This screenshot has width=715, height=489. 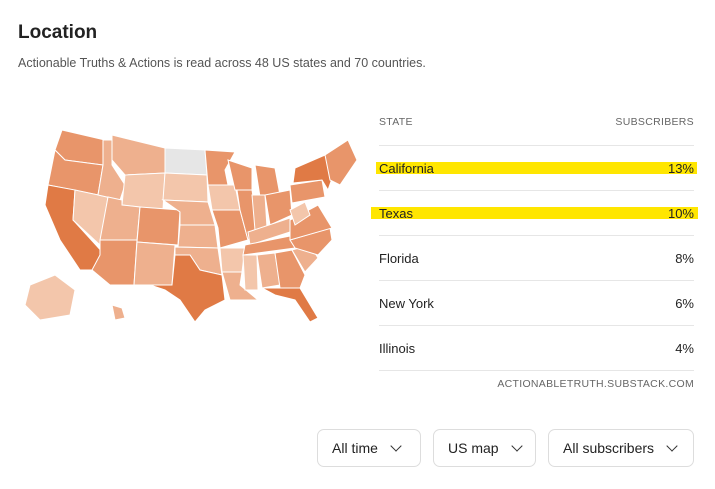 What do you see at coordinates (138, 155) in the screenshot?
I see `state-mt` at bounding box center [138, 155].